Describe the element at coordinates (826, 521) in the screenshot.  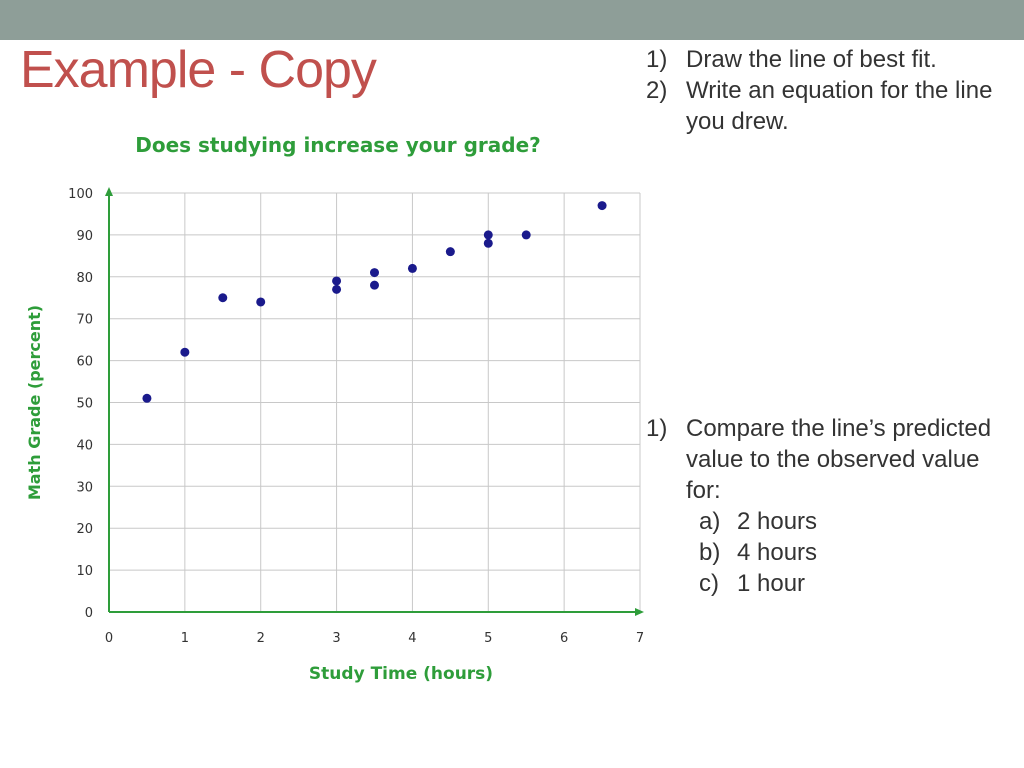
I see `instruction-subitem: a) 2 hours` at that location.